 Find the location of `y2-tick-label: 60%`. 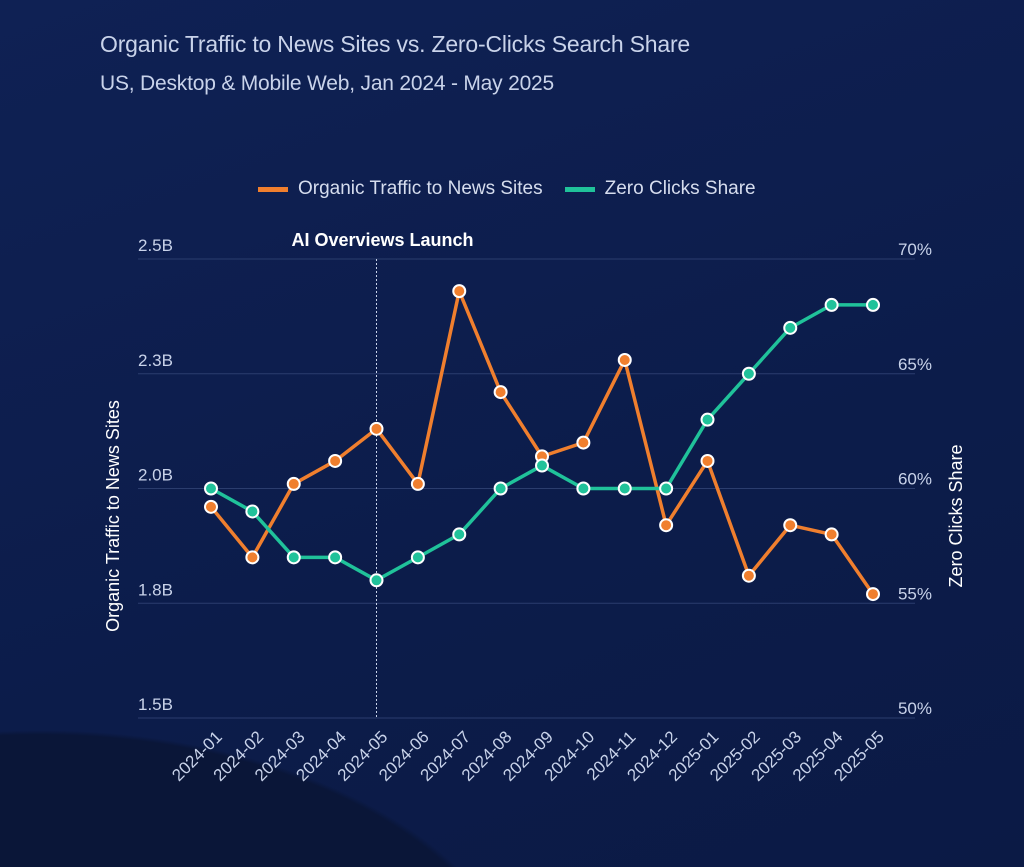

y2-tick-label: 60% is located at coordinates (915, 479).